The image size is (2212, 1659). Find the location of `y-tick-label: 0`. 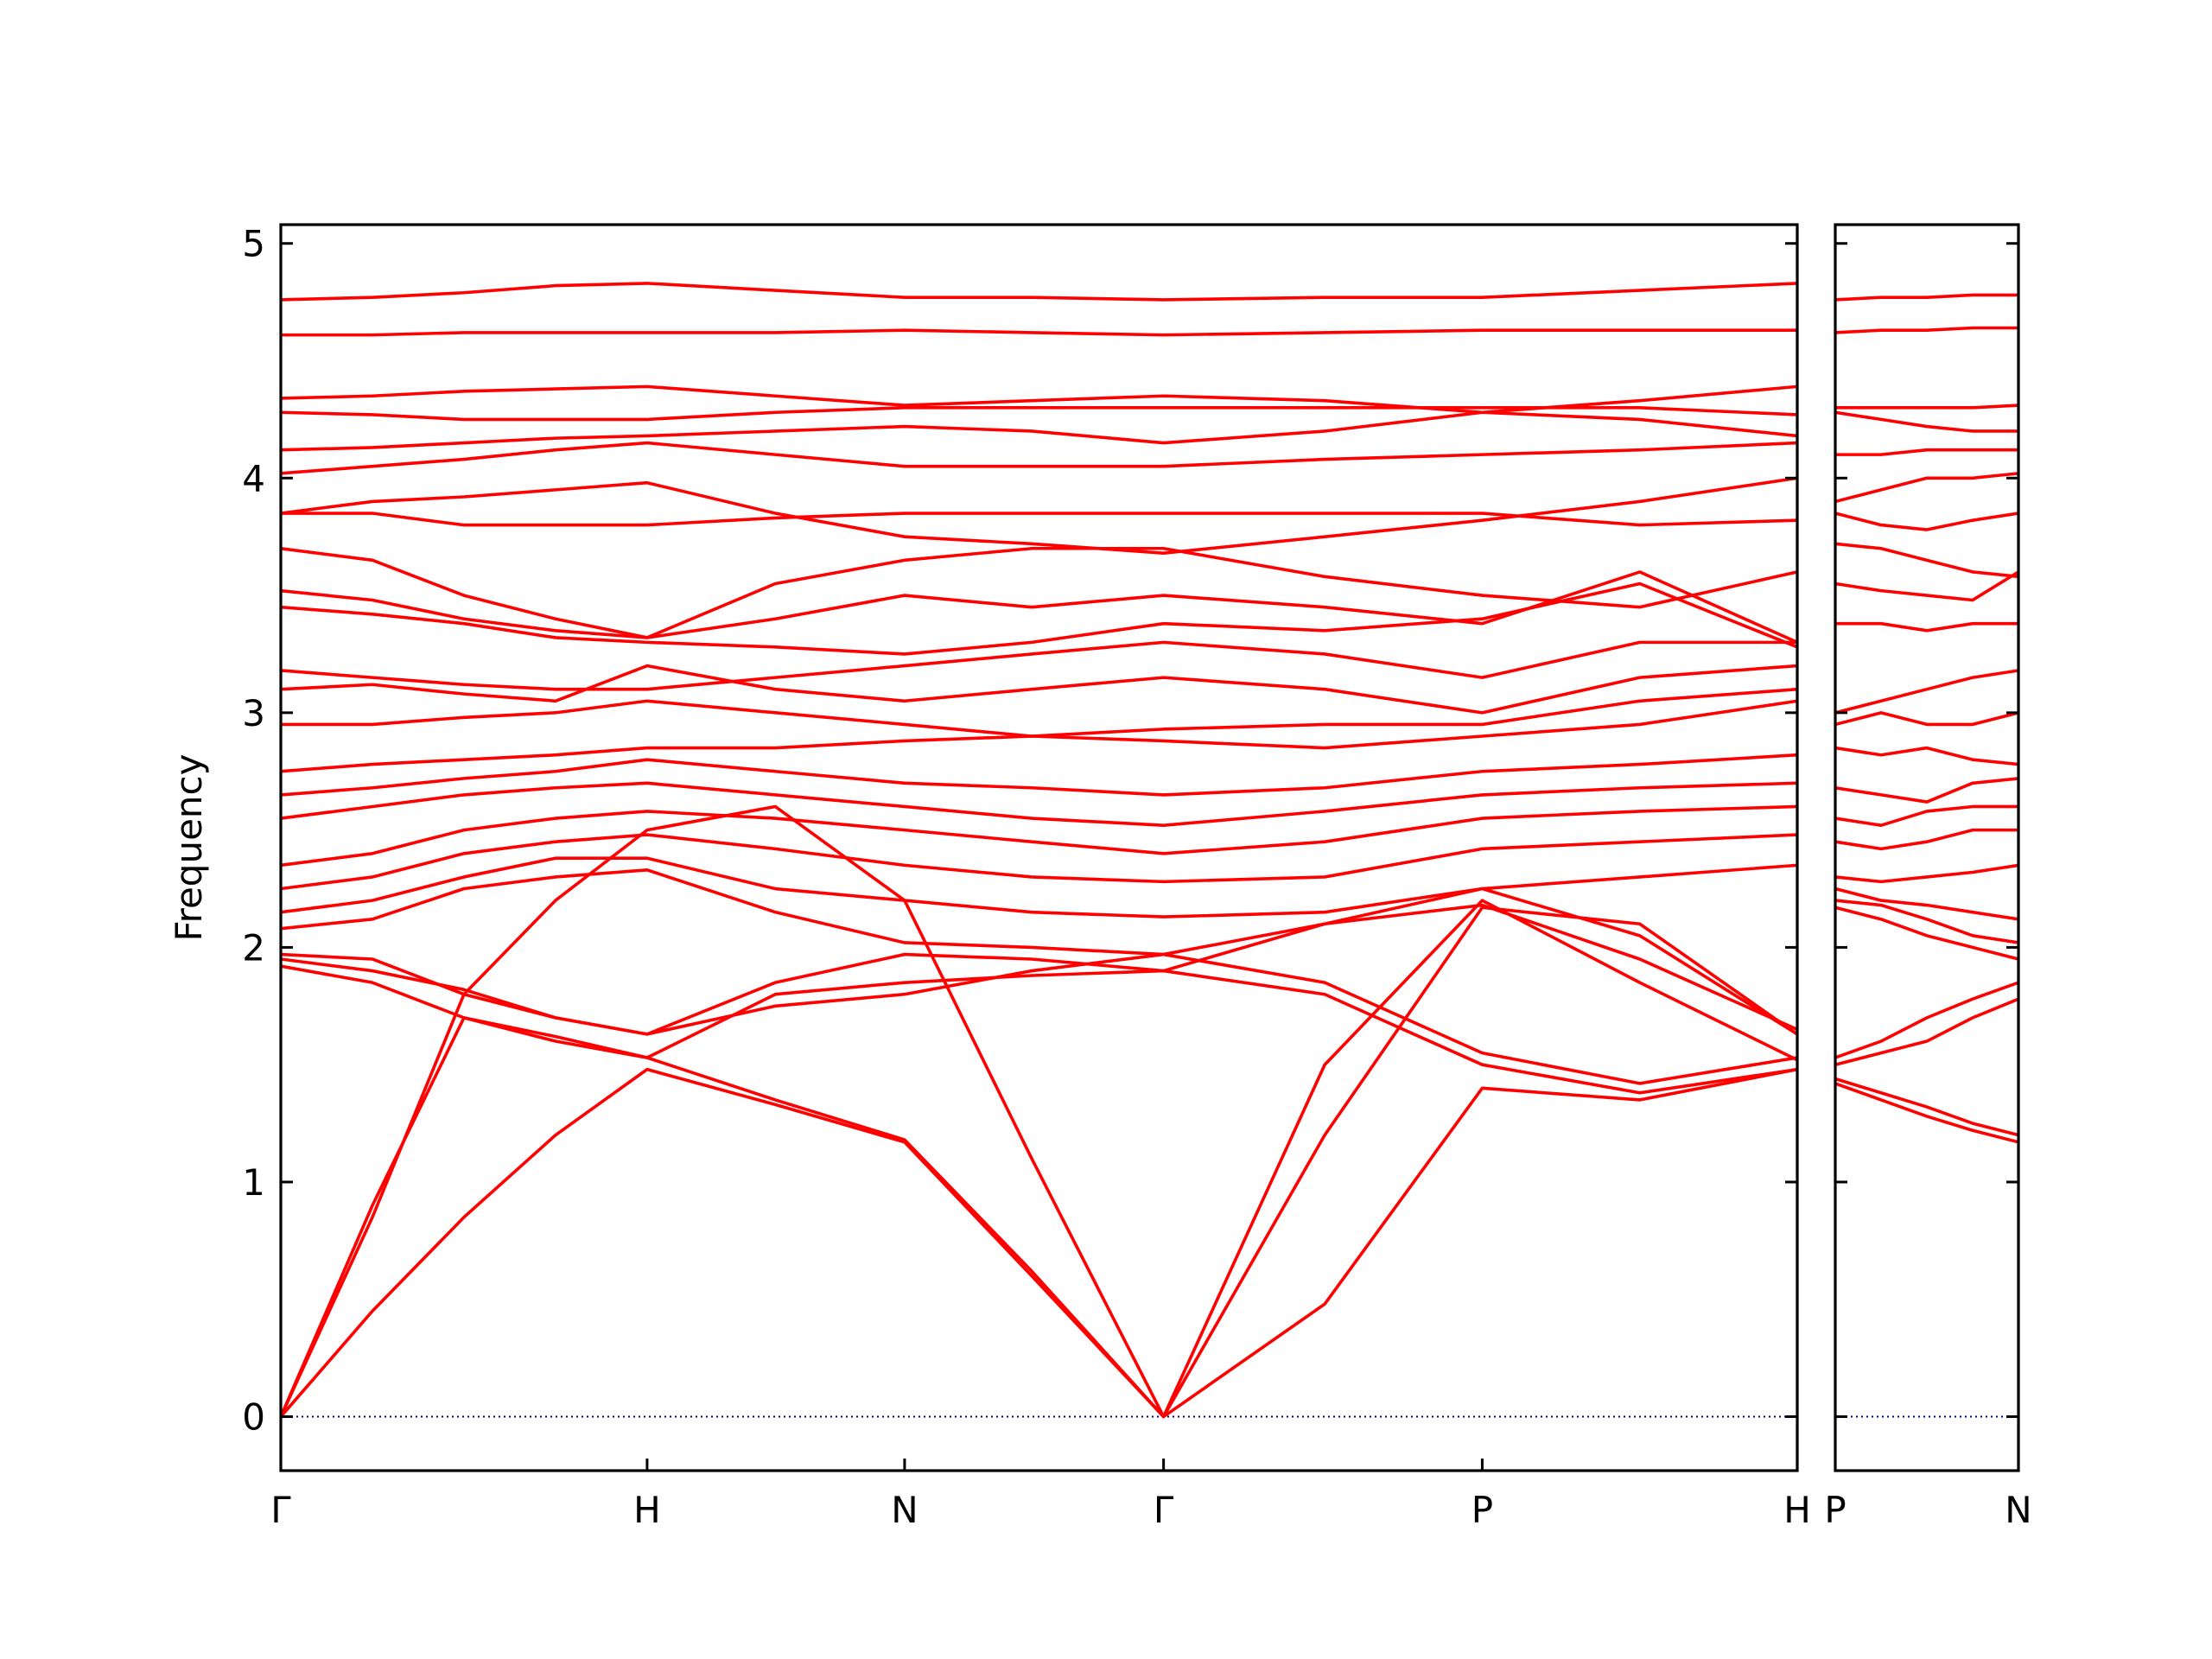

y-tick-label: 0 is located at coordinates (253, 1417).